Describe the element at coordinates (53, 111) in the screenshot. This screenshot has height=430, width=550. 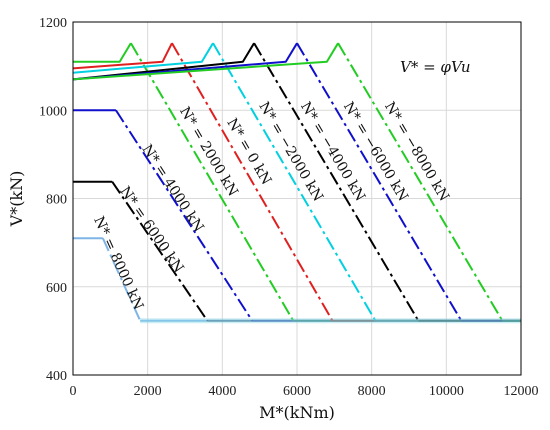
I see `y-tick-label: 1000` at that location.